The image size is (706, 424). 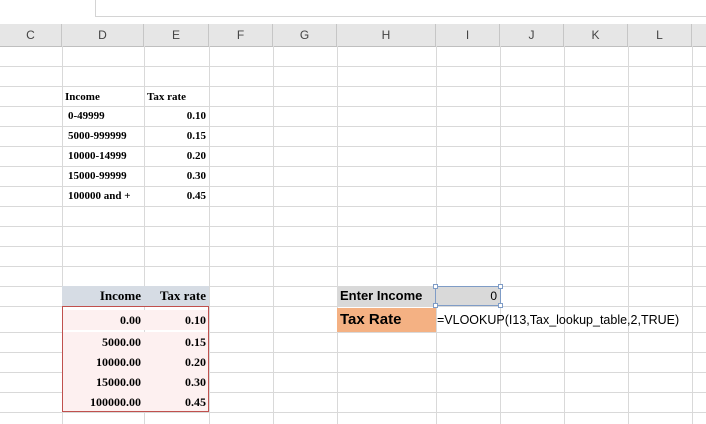 I want to click on table2-income-cell: 15000.00, so click(x=103, y=382).